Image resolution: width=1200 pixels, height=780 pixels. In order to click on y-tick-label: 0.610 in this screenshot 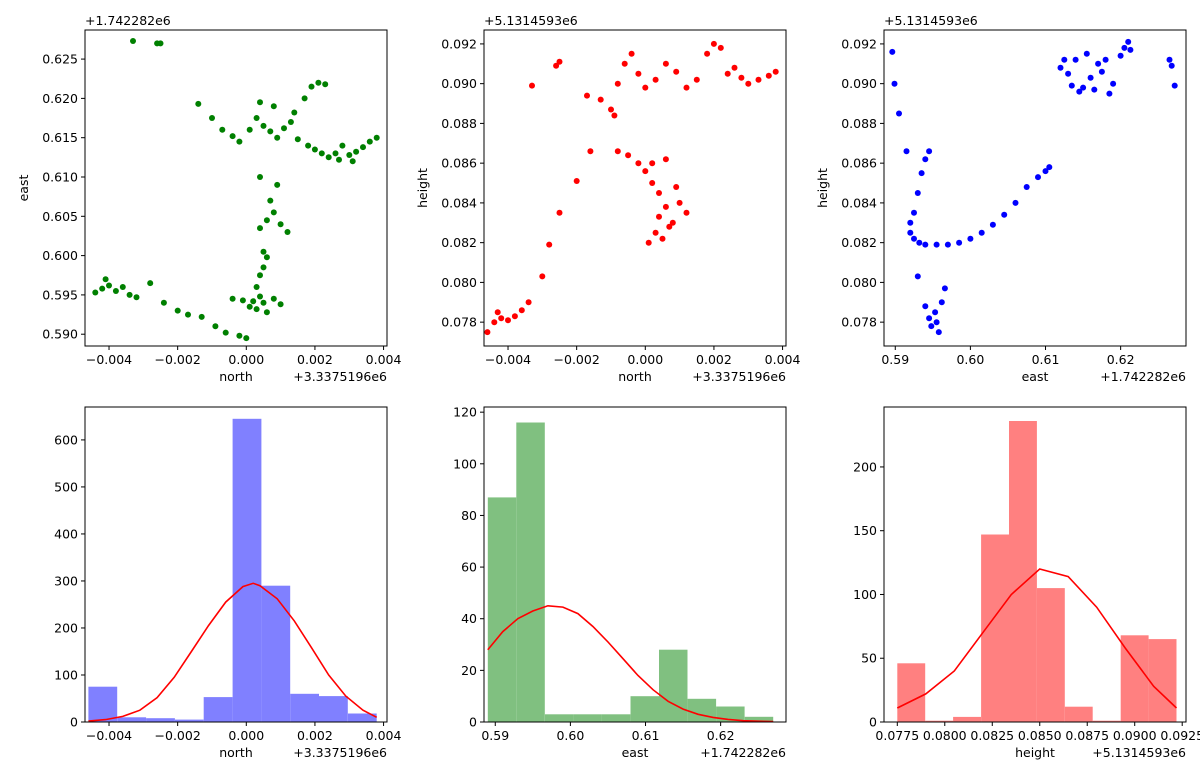, I will do `click(60, 176)`.